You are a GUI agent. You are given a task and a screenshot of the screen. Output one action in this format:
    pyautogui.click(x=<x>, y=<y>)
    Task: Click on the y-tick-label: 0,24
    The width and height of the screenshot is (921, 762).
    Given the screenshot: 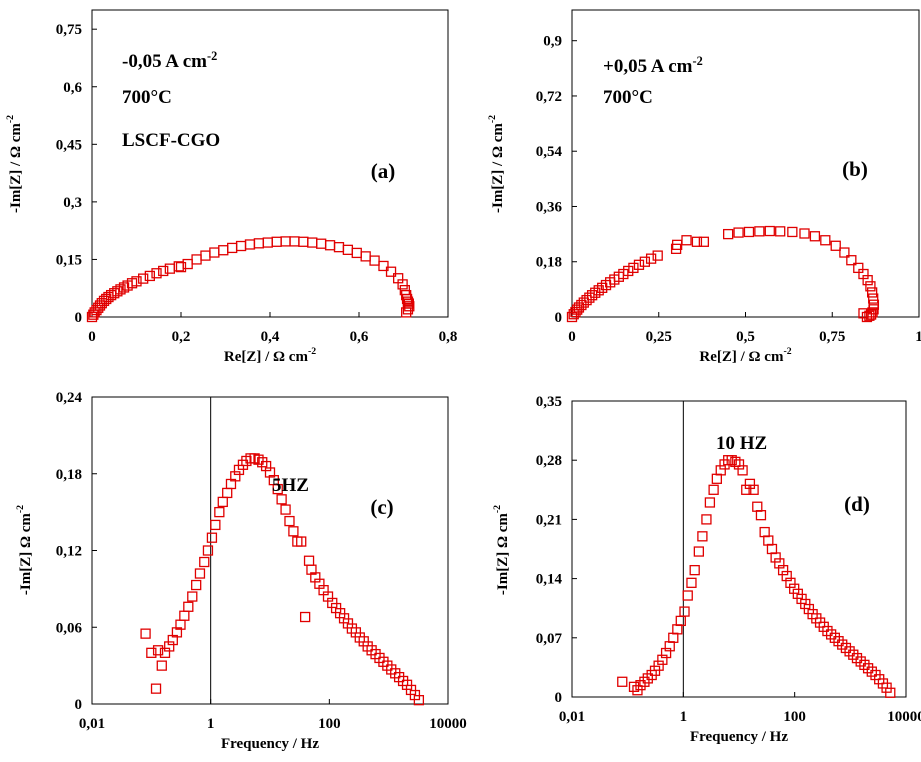 What is the action you would take?
    pyautogui.click(x=69, y=398)
    